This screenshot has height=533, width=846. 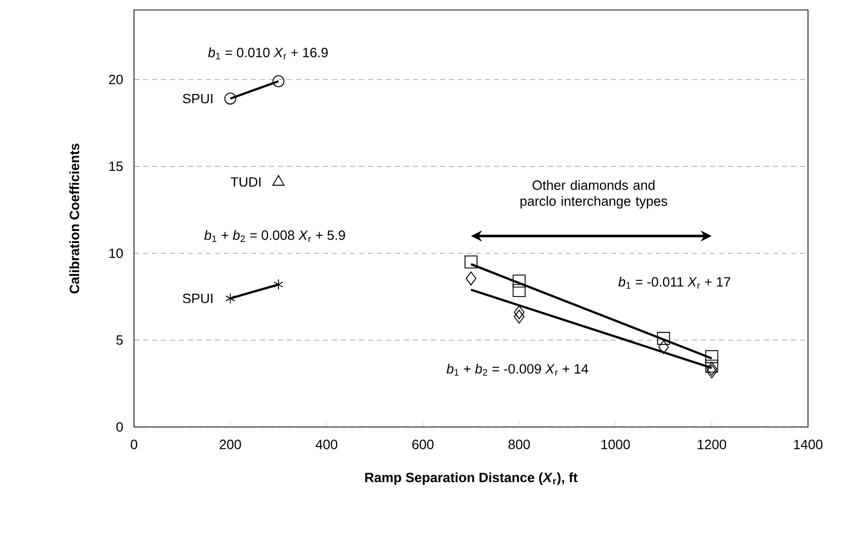 What do you see at coordinates (230, 445) in the screenshot?
I see `x-tick-label: 200` at bounding box center [230, 445].